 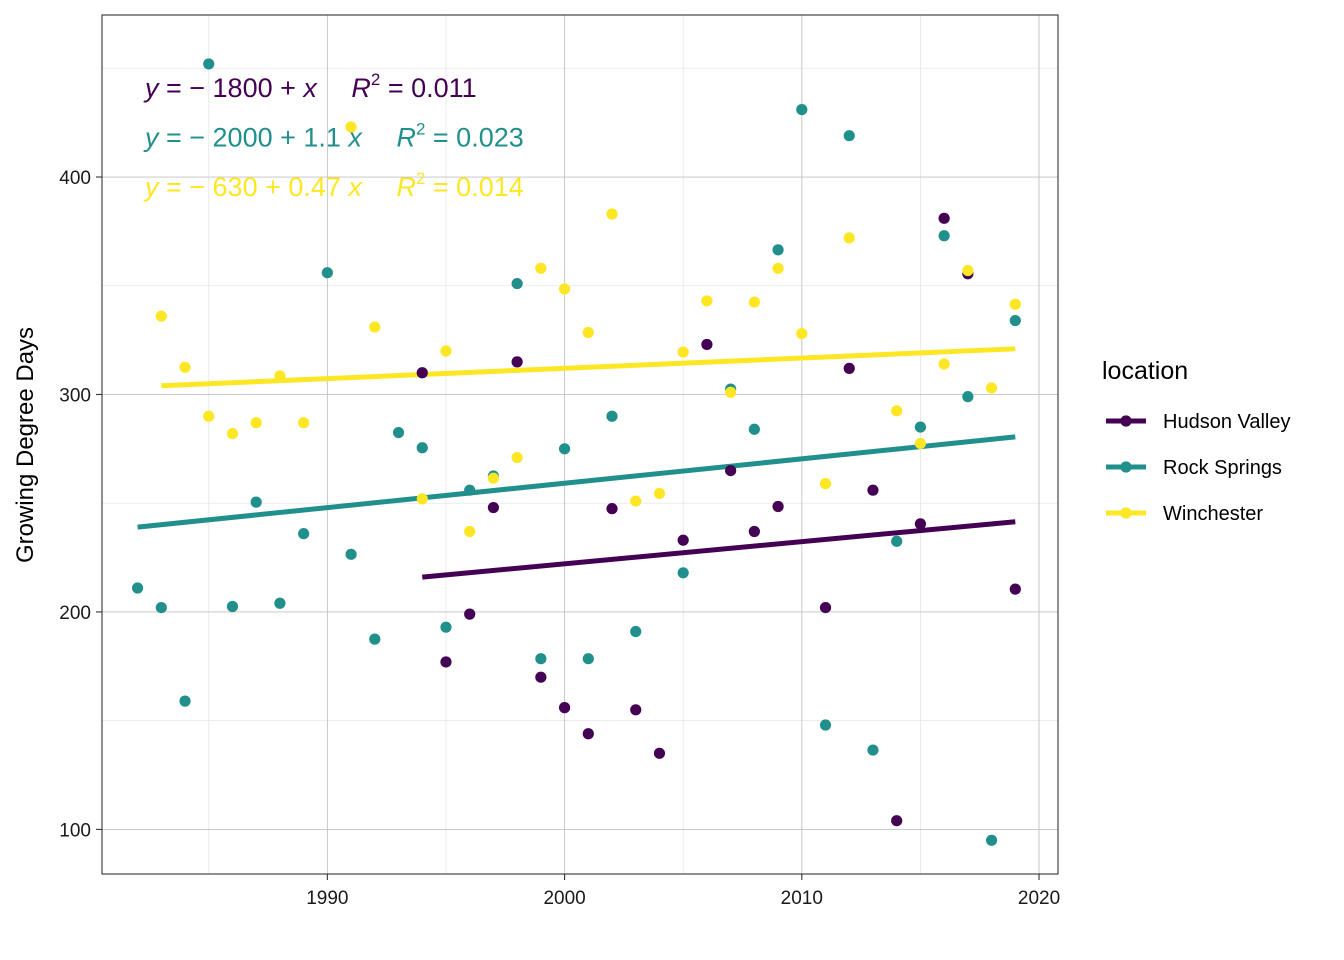 I want to click on legend-label: Rock Springs, so click(x=1222, y=468).